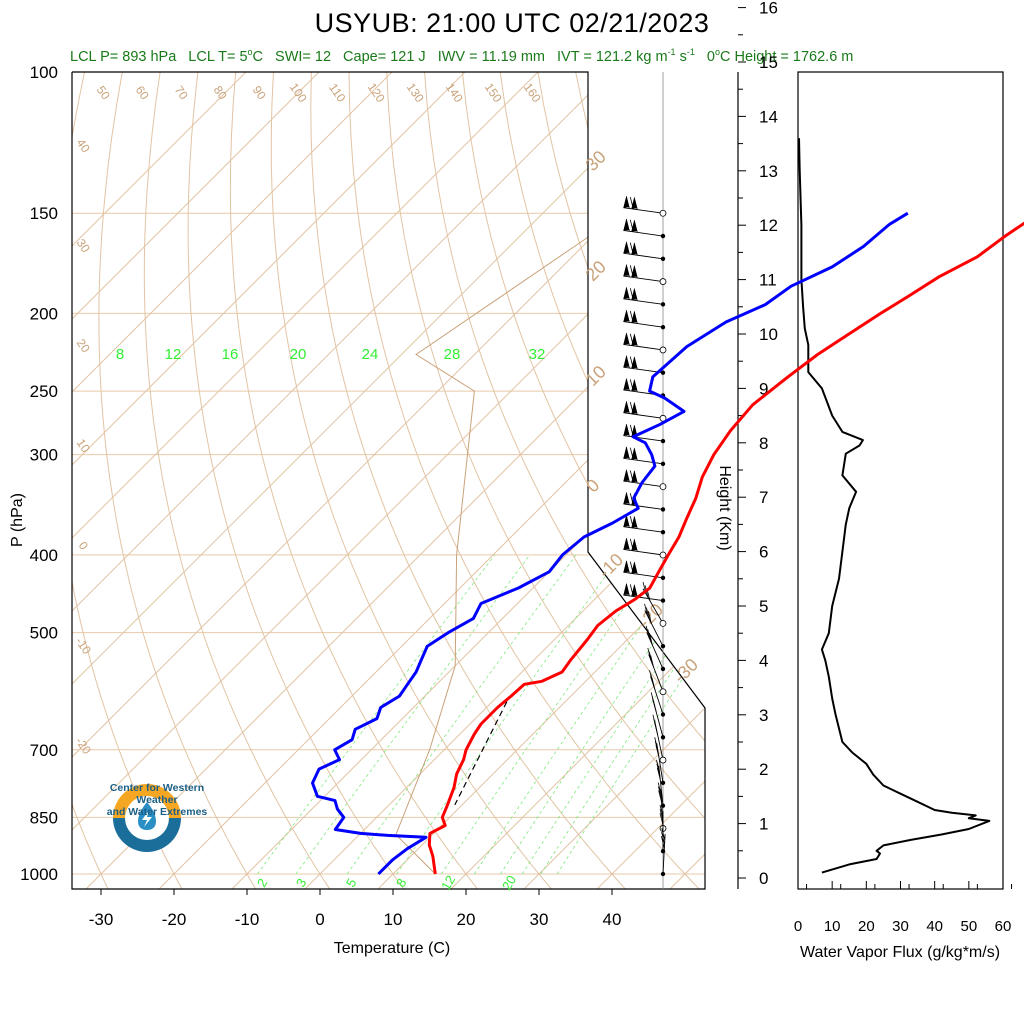 The width and height of the screenshot is (1024, 1024). What do you see at coordinates (798, 926) in the screenshot?
I see `flux-tick-label: 0` at bounding box center [798, 926].